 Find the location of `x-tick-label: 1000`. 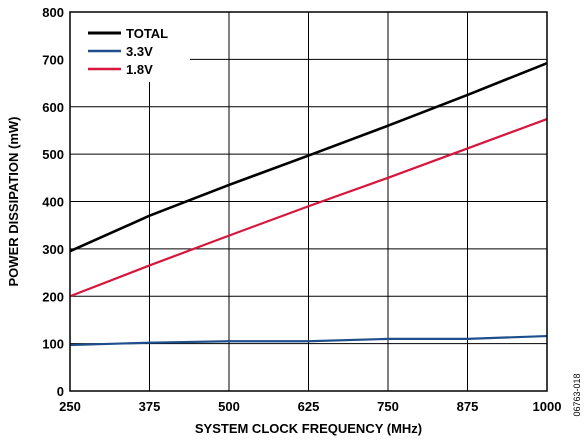

x-tick-label: 1000 is located at coordinates (547, 406).